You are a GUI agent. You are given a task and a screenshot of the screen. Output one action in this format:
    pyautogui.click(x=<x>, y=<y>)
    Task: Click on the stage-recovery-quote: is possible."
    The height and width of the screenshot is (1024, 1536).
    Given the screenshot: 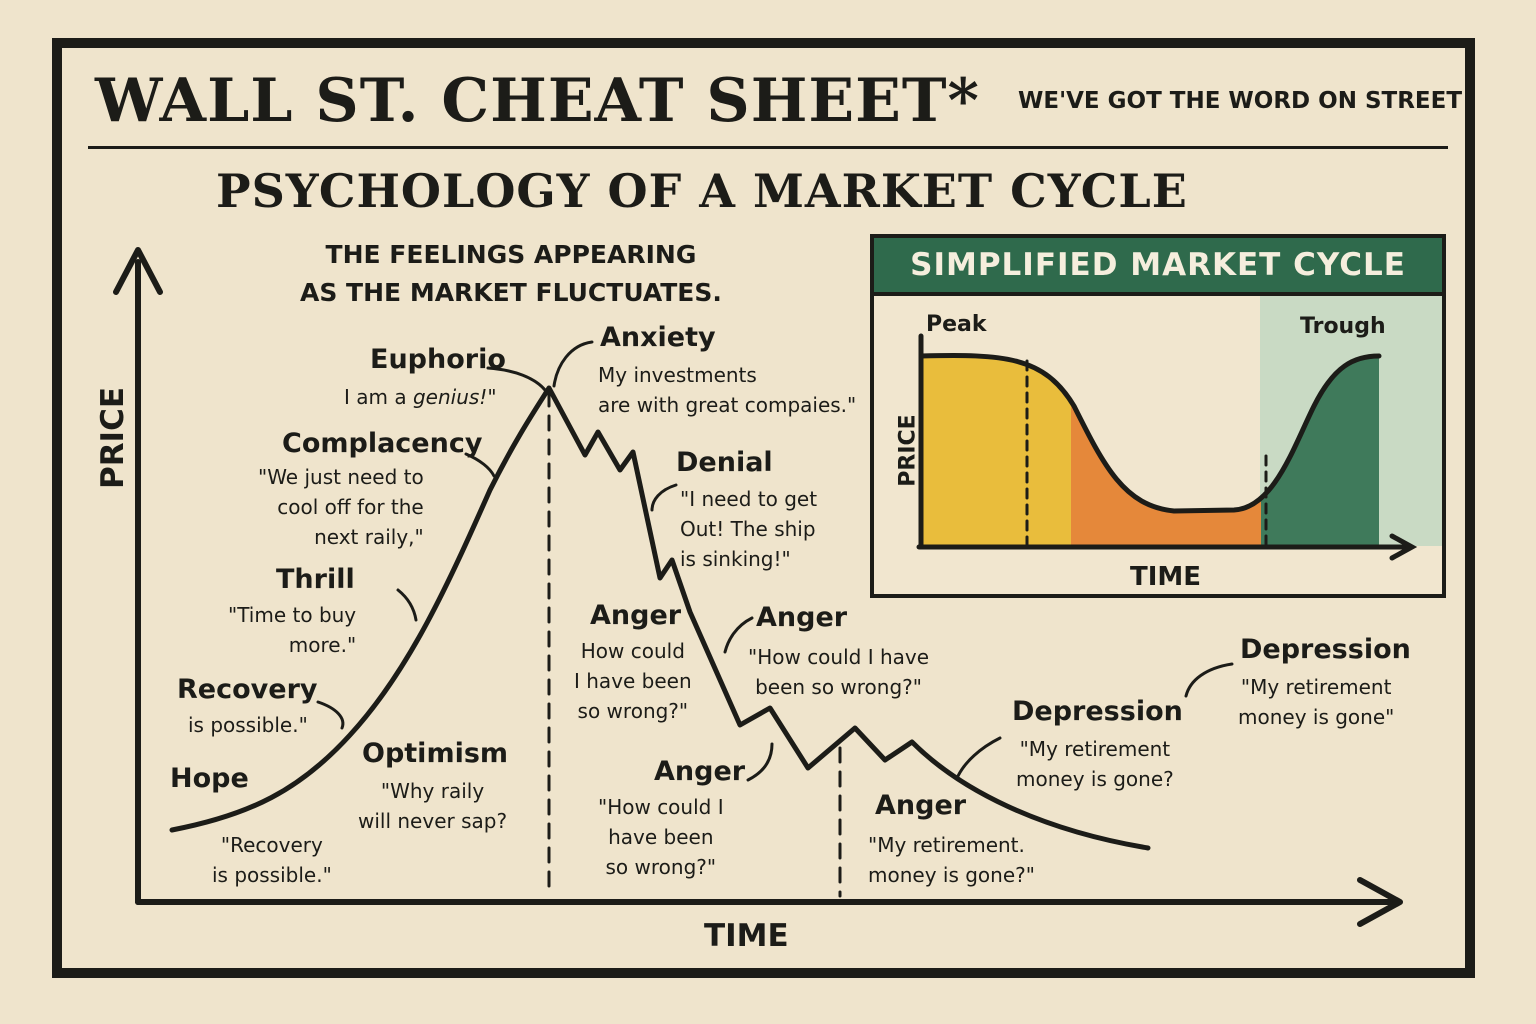 What is the action you would take?
    pyautogui.click(x=248, y=725)
    